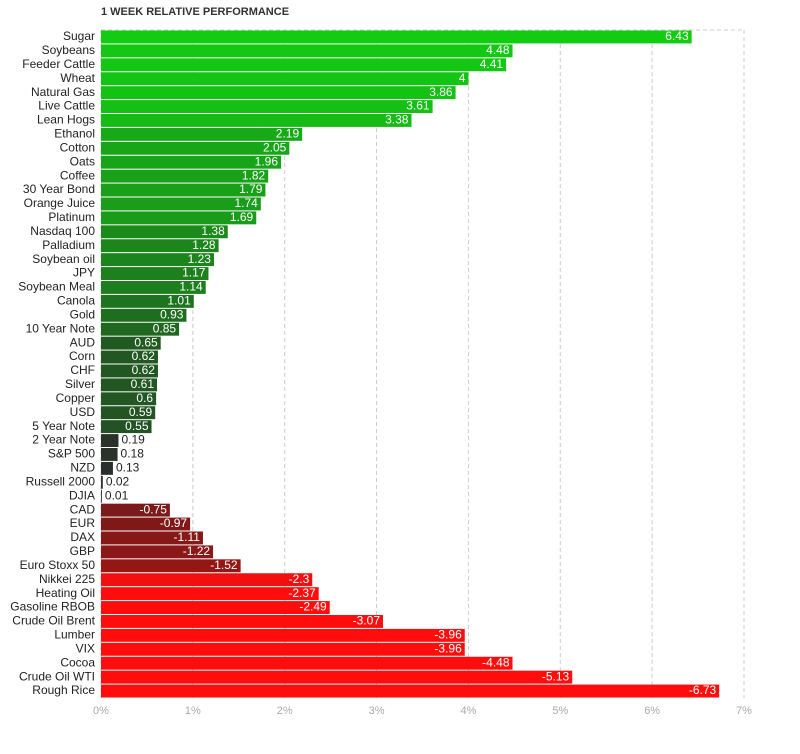 The width and height of the screenshot is (800, 754). I want to click on x-tick-label: 0%, so click(101, 711).